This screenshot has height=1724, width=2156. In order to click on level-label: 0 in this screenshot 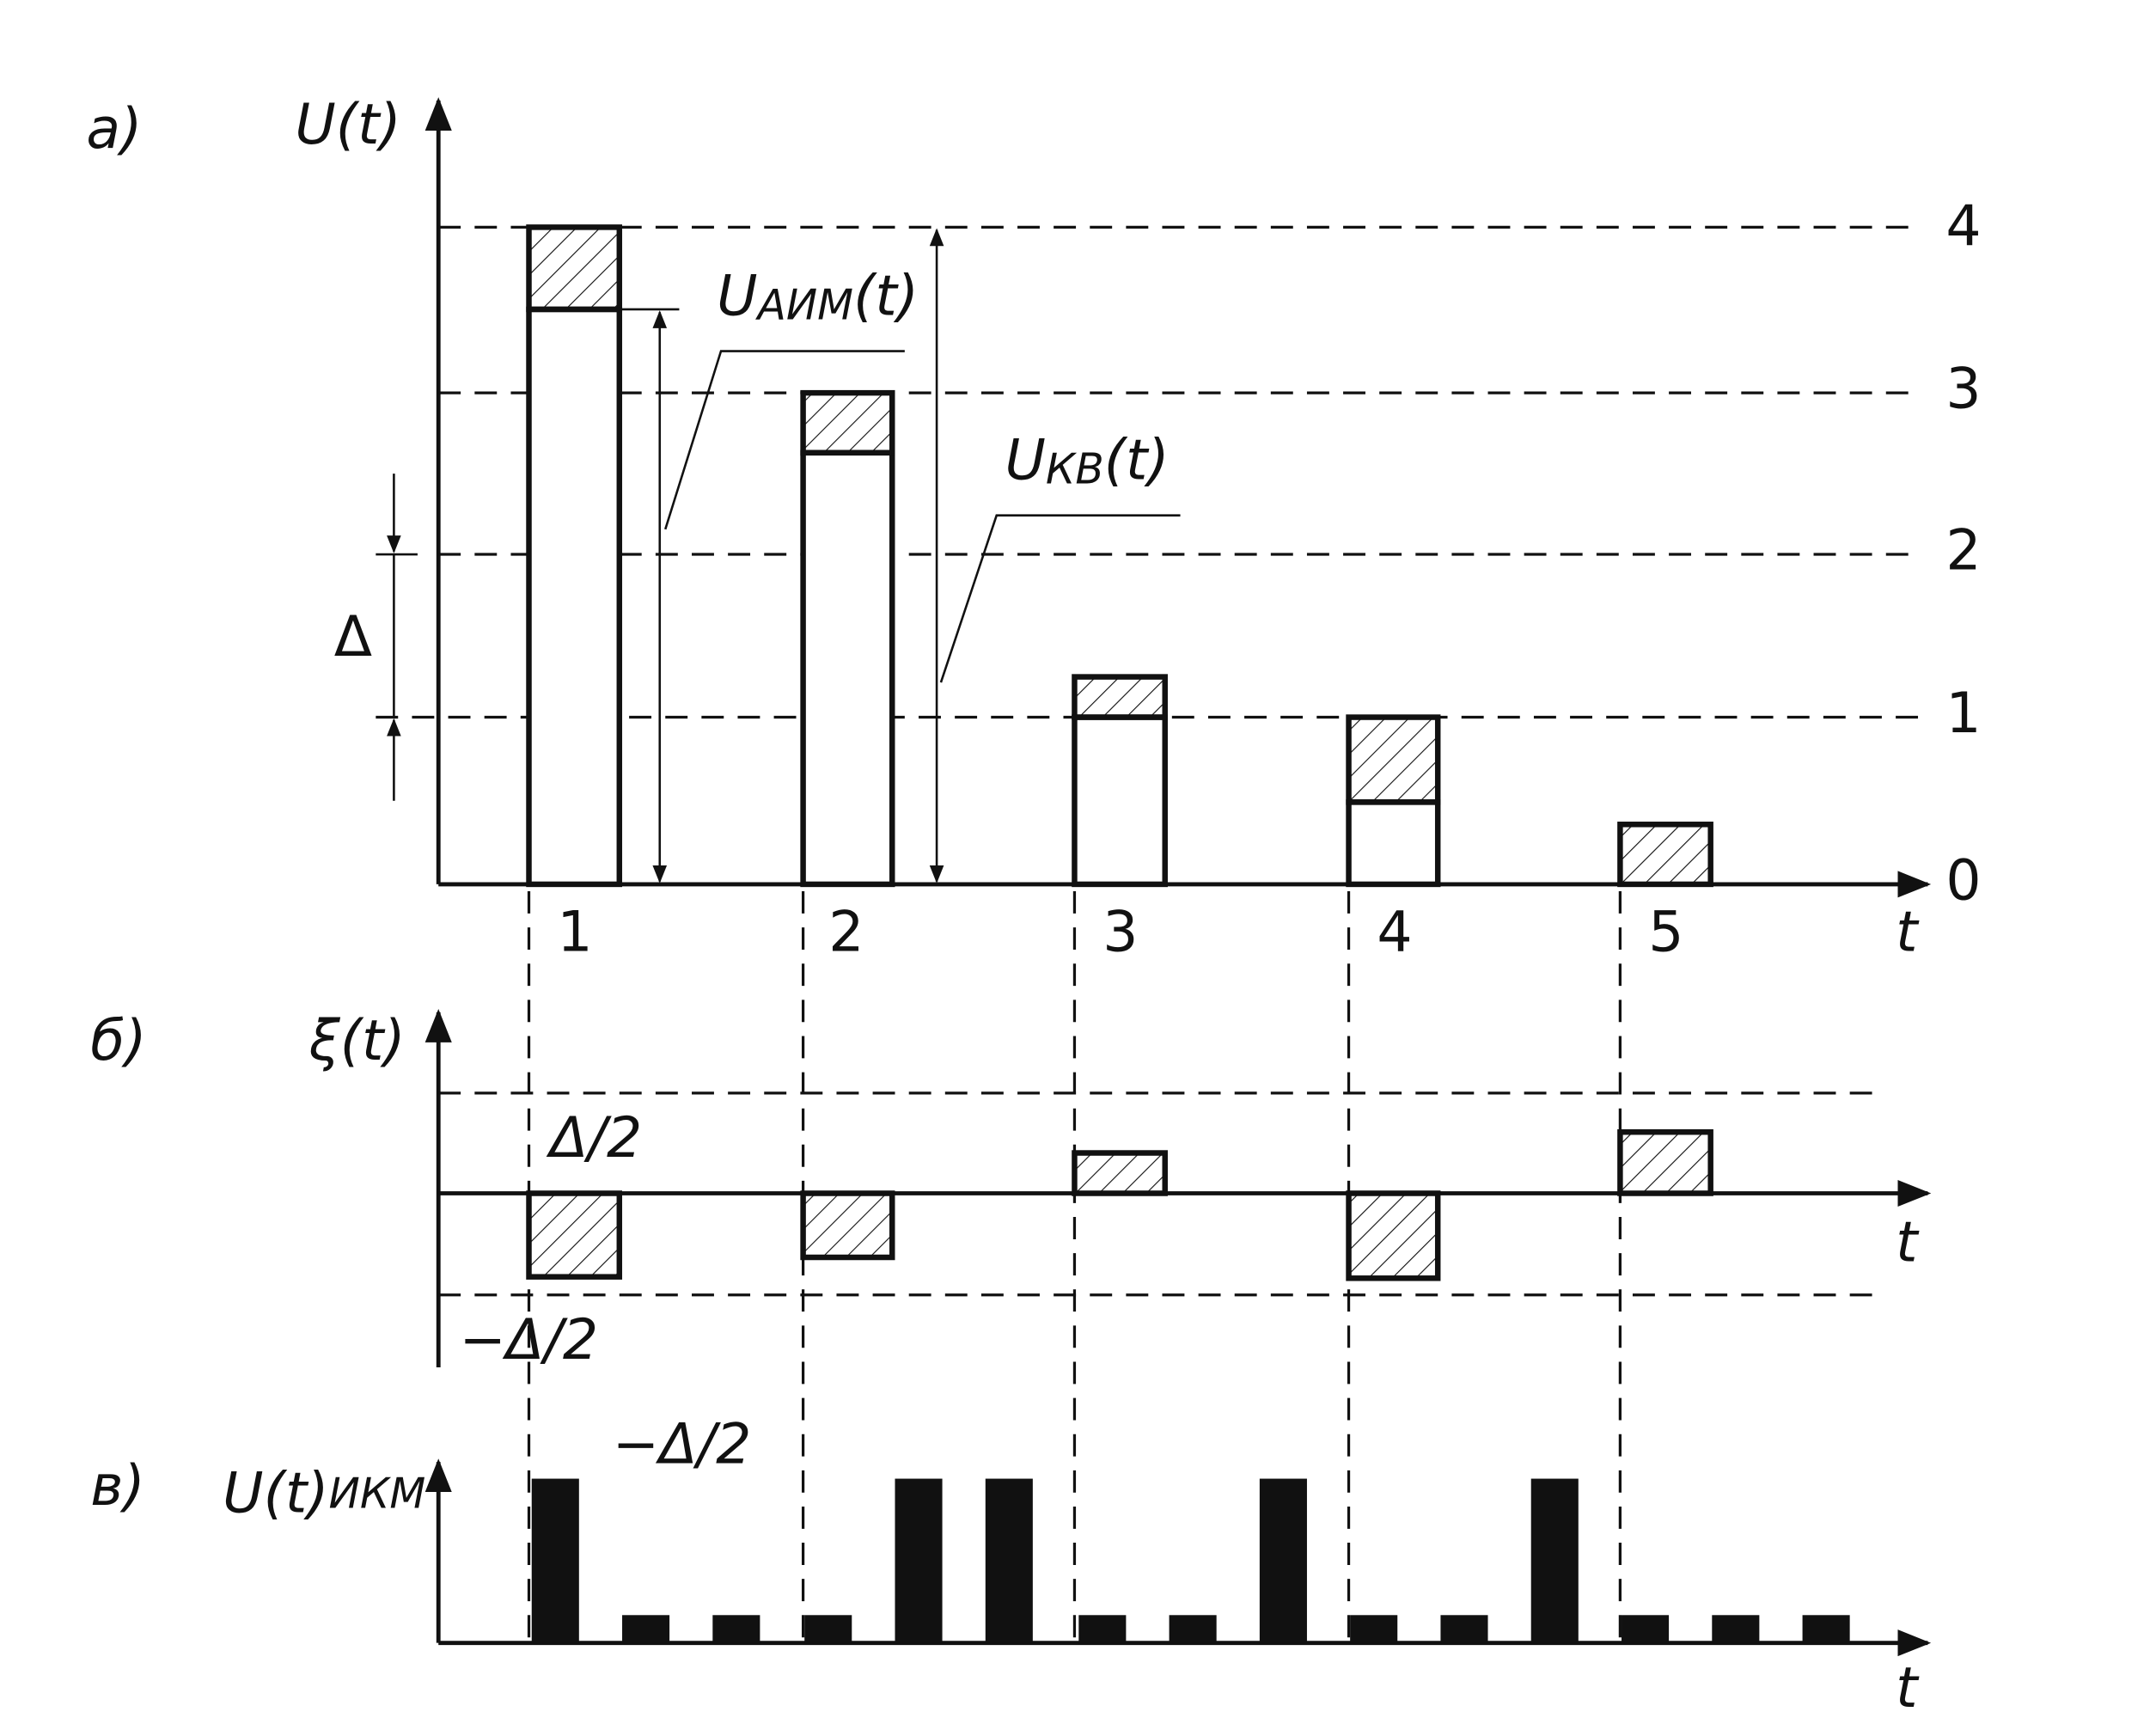, I will do `click(1963, 880)`.